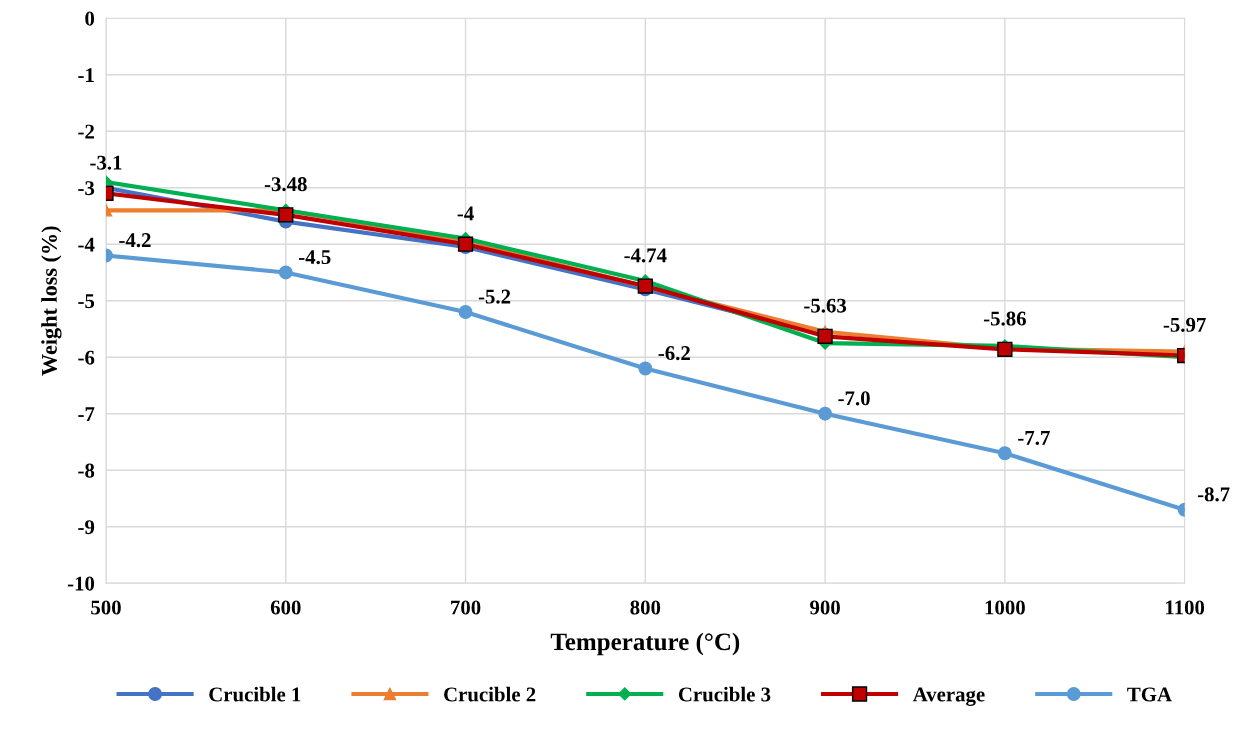 Image resolution: width=1247 pixels, height=729 pixels. Describe the element at coordinates (825, 305) in the screenshot. I see `data-label: -5.63` at that location.